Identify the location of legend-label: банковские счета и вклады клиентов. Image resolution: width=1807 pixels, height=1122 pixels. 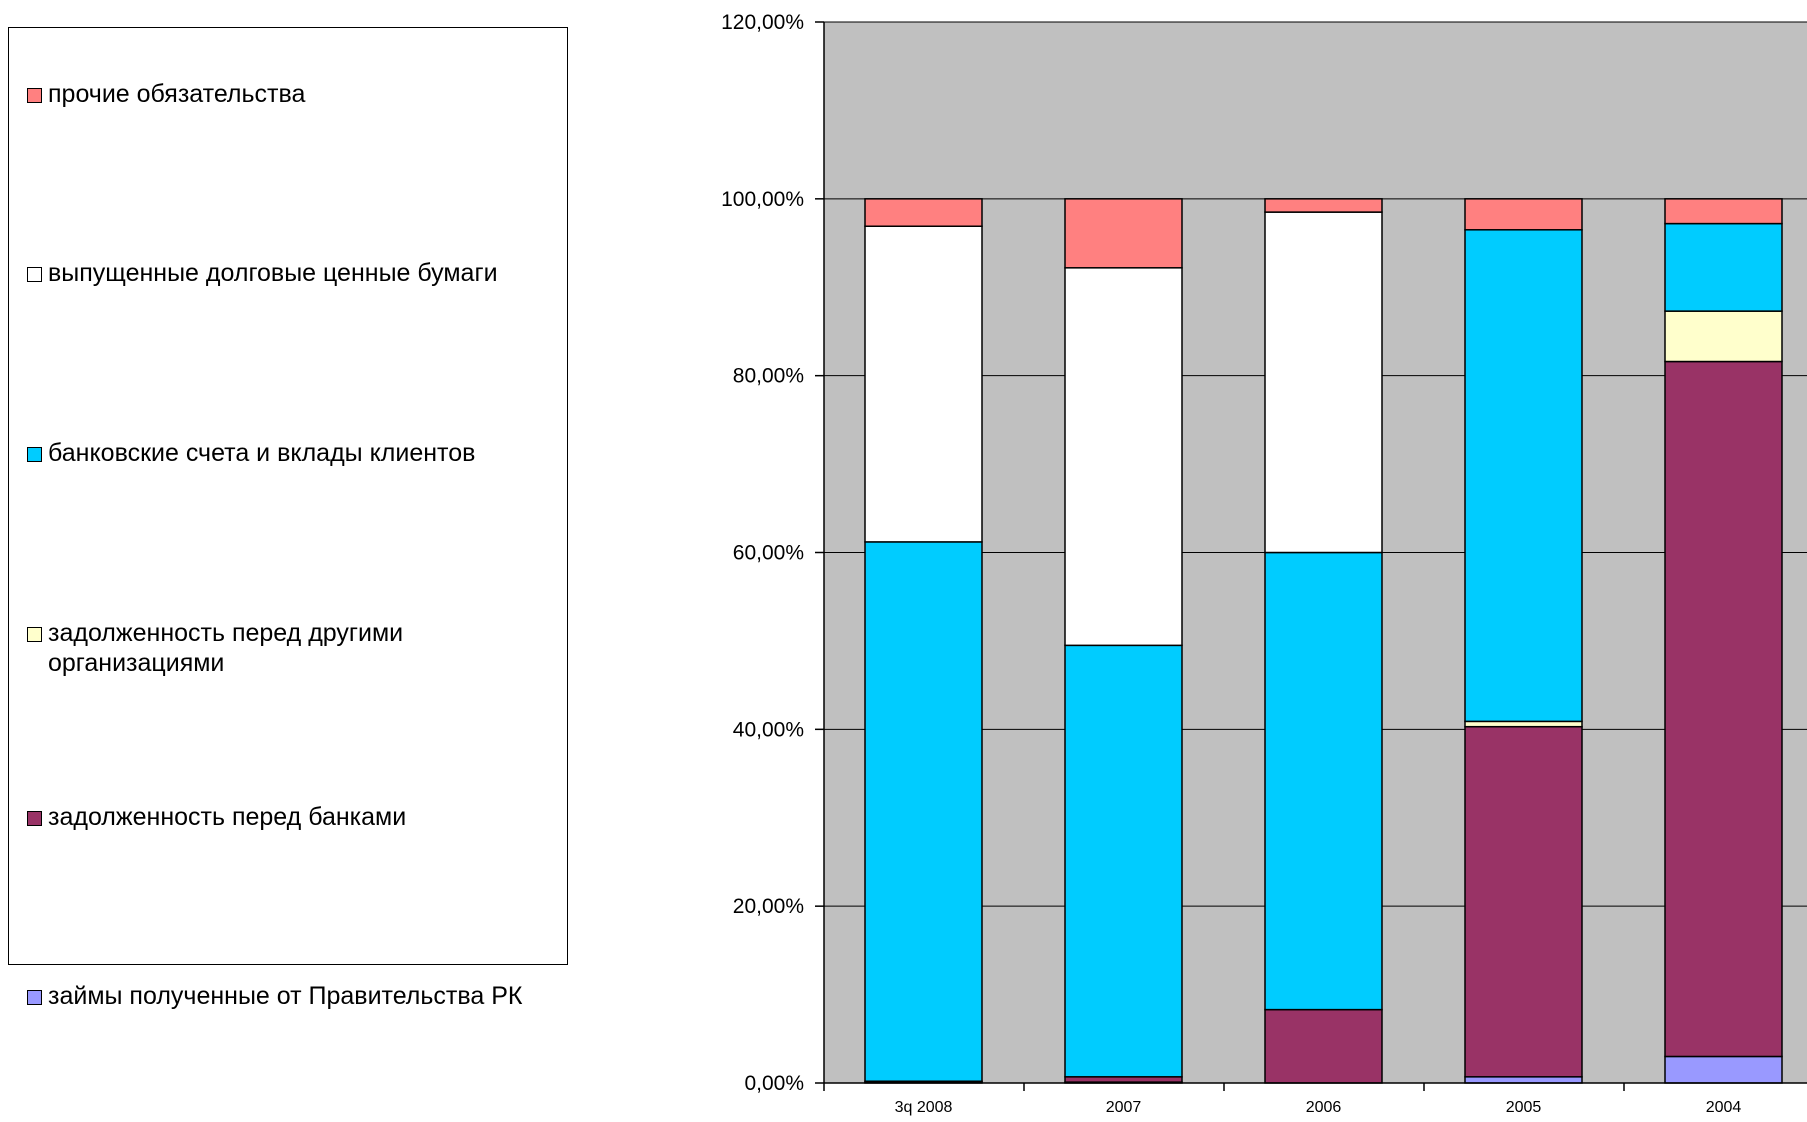
(262, 453).